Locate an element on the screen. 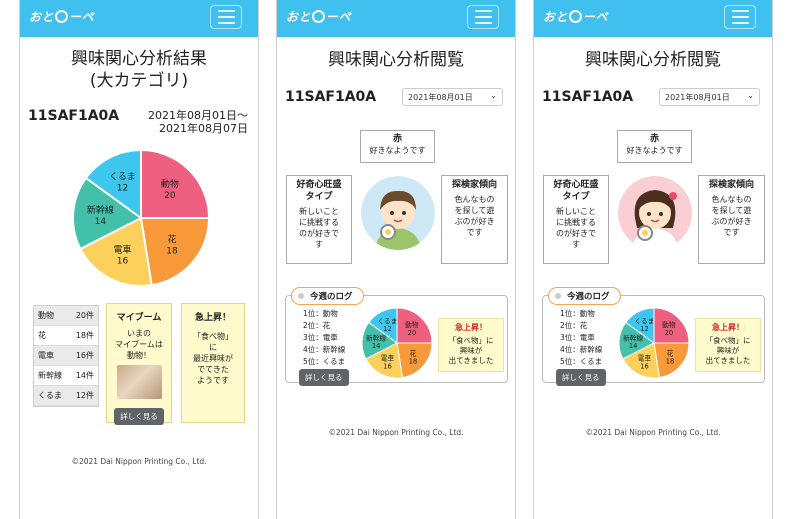  date-to: 2021年08月07日 is located at coordinates (203, 128).